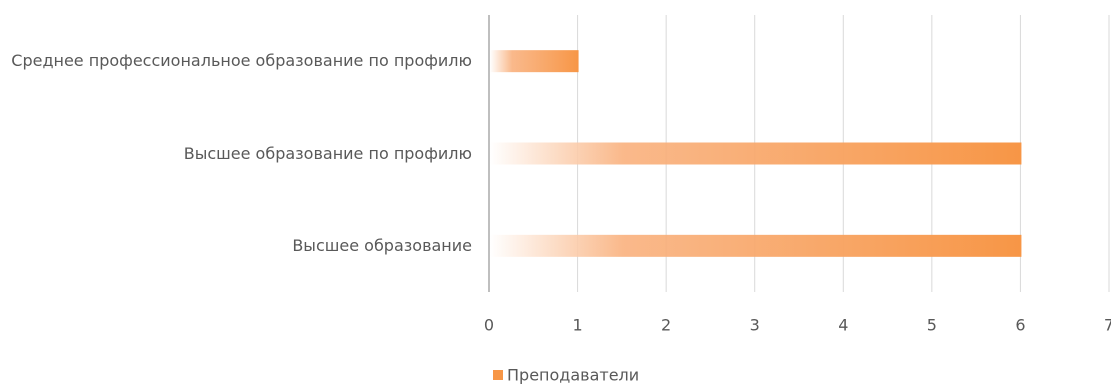  I want to click on x-tick-label: 6, so click(1020, 325).